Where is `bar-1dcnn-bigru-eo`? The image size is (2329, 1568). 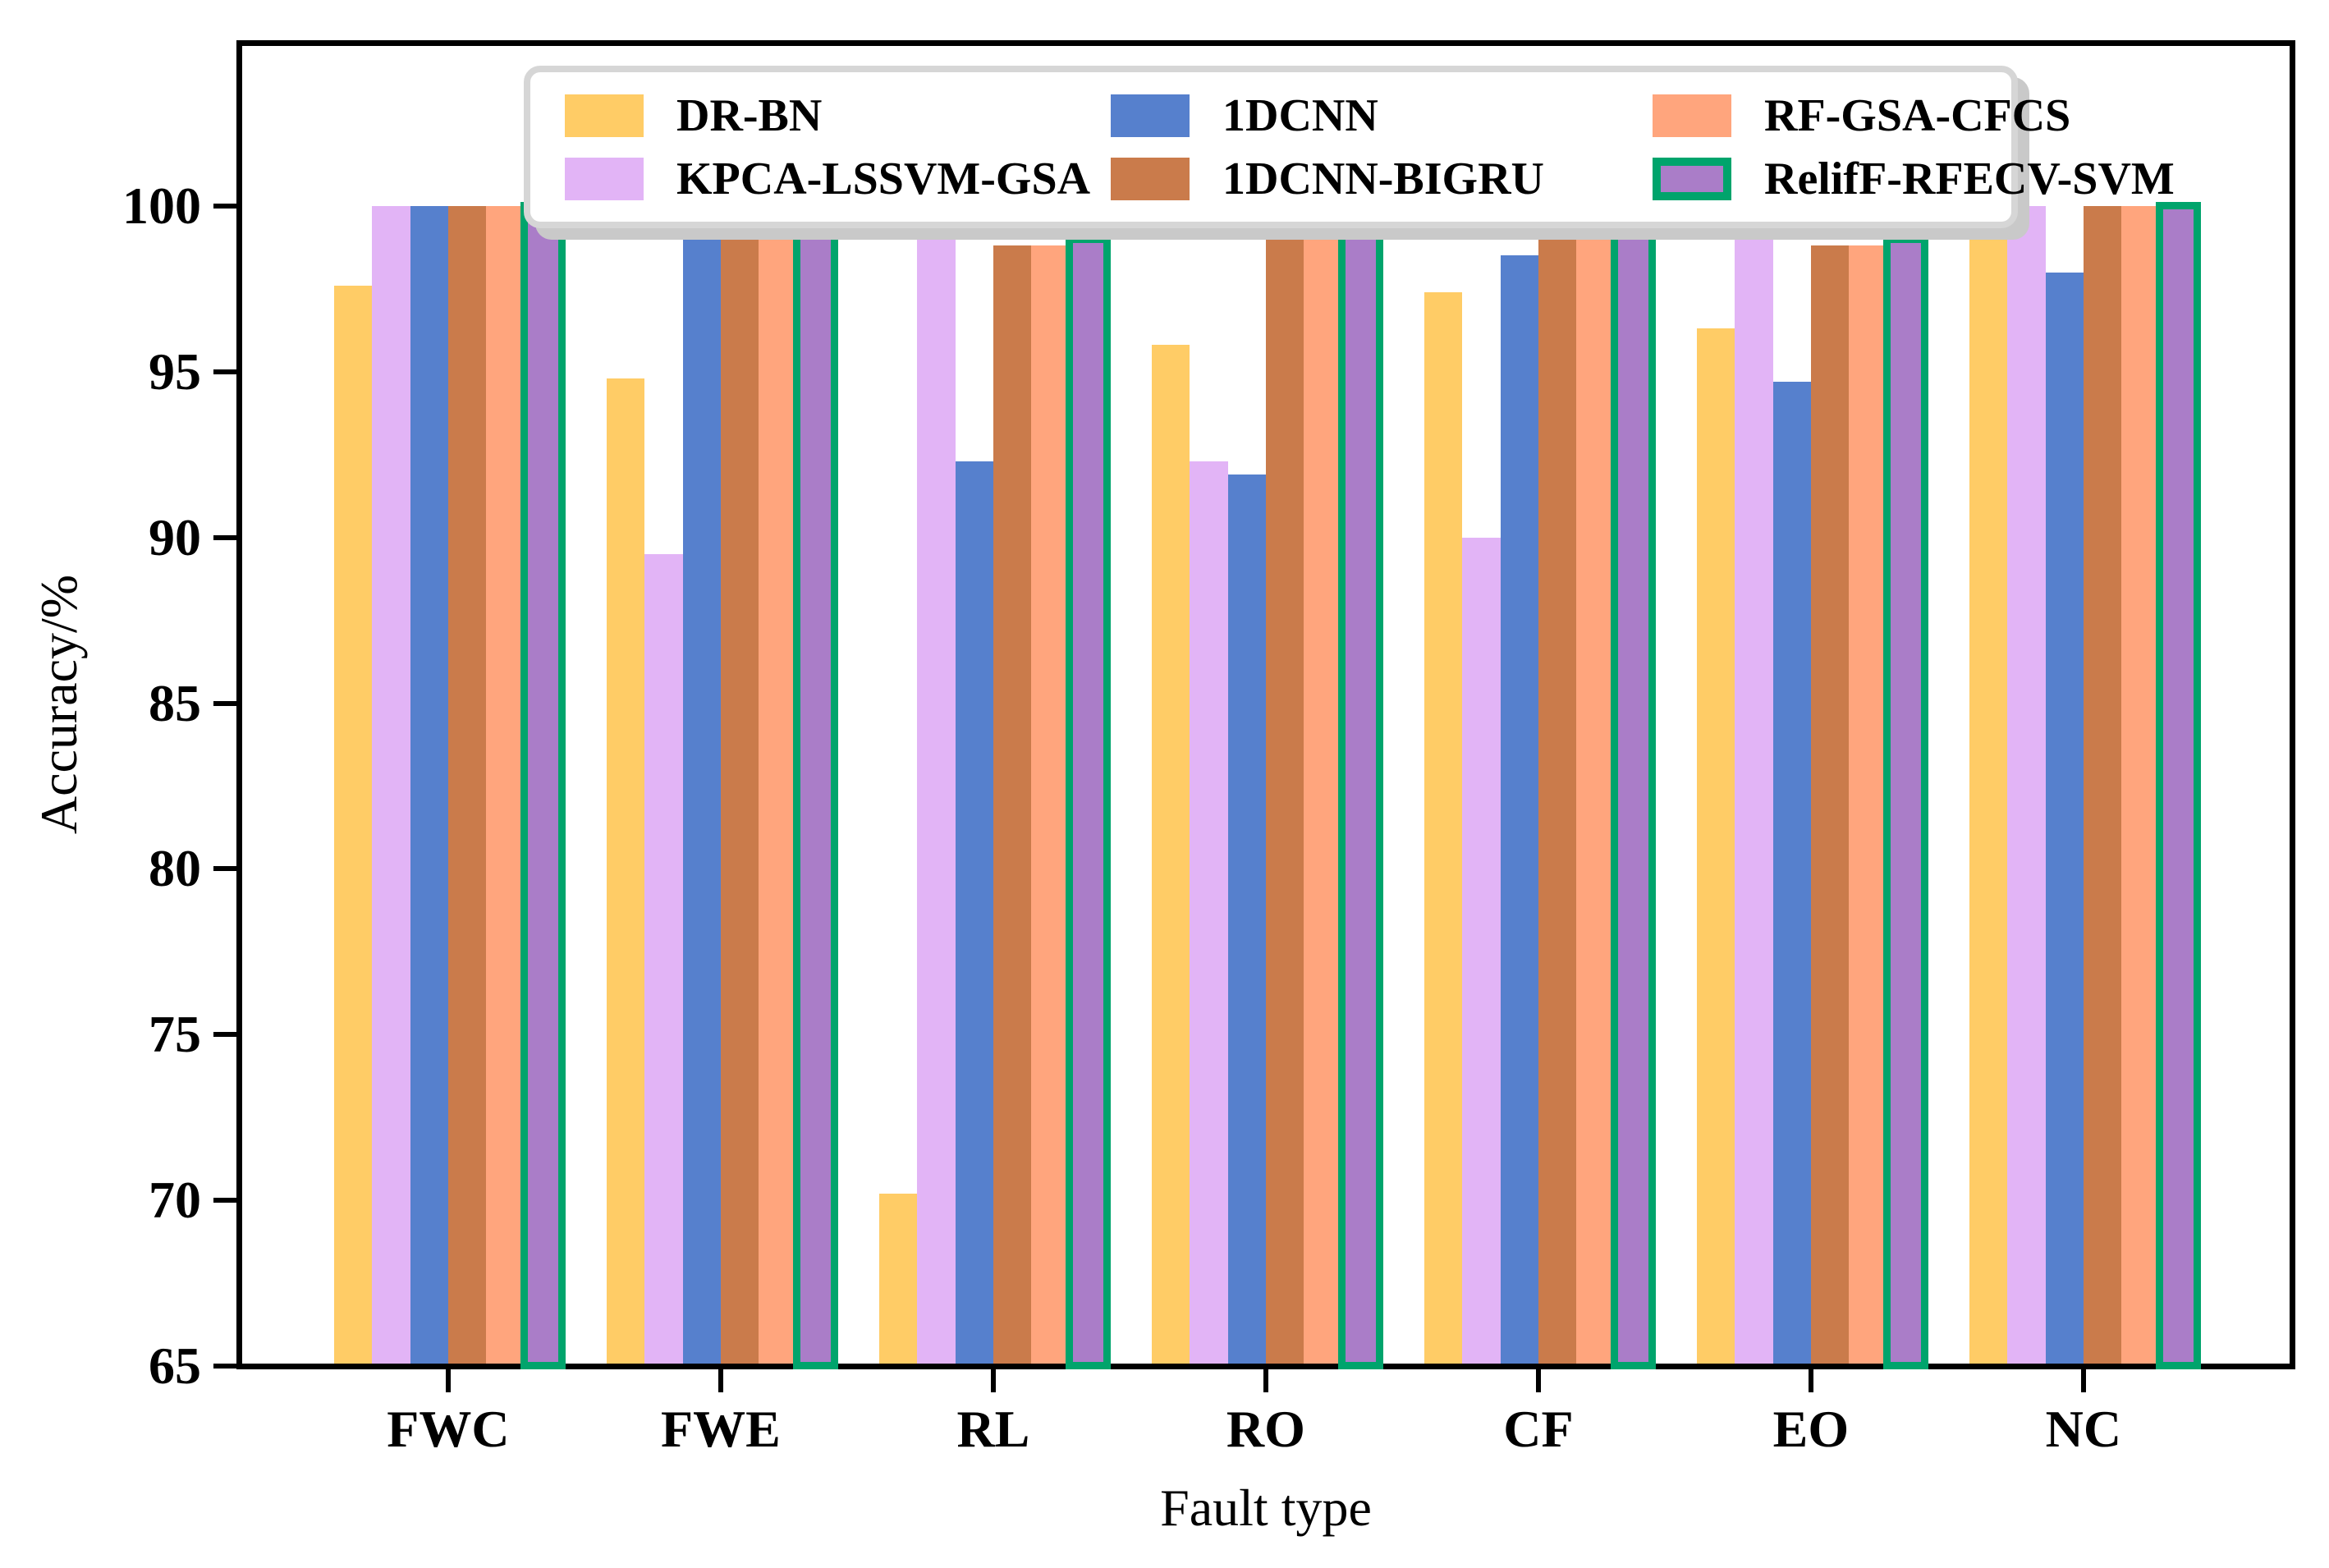 bar-1dcnn-bigru-eo is located at coordinates (1830, 805).